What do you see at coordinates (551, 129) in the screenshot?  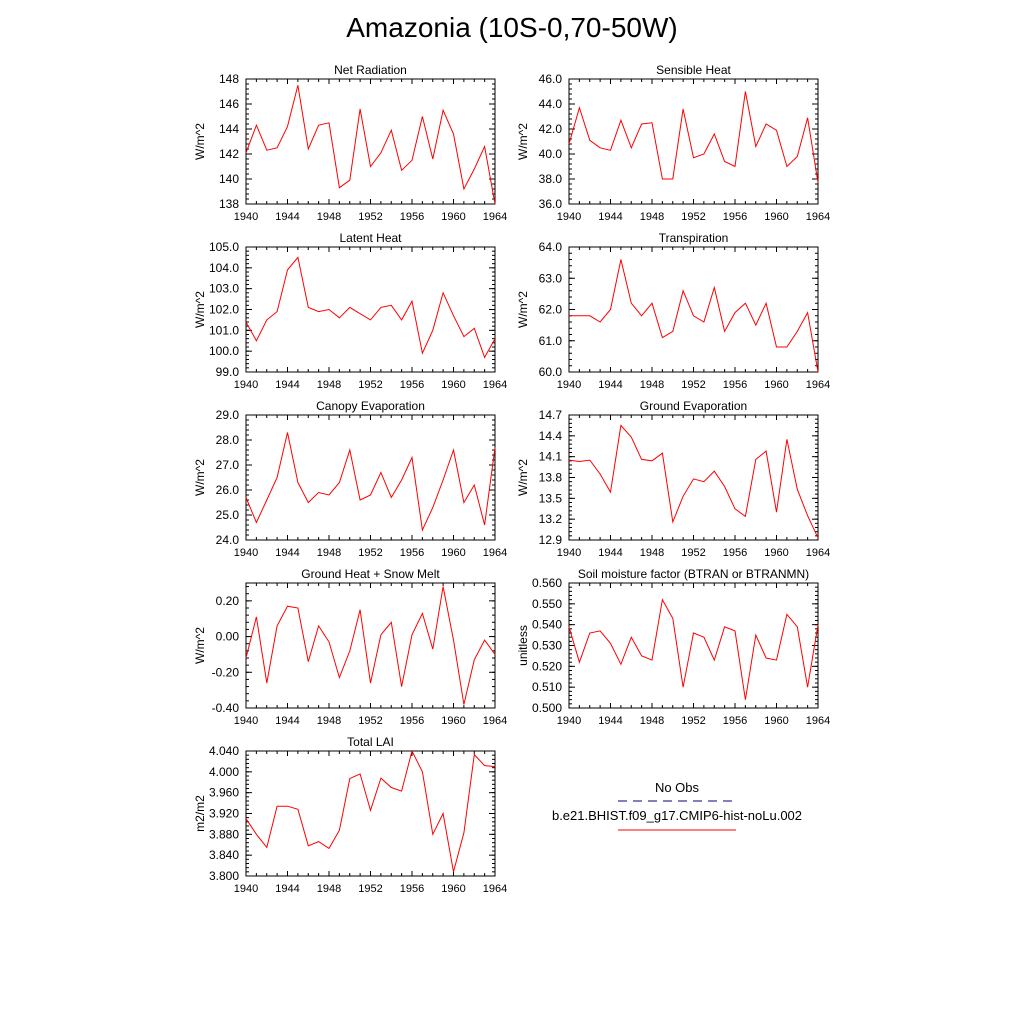 I see `y-tick-label: 42.0` at bounding box center [551, 129].